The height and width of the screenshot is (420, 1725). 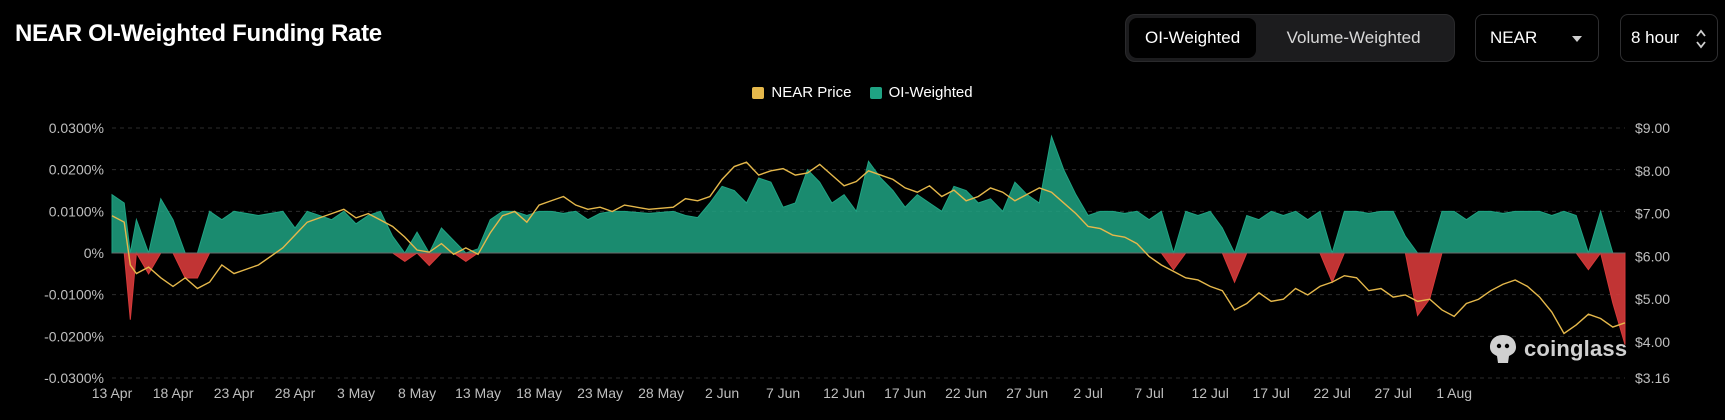 I want to click on tab-volume-weighted: Volume-Weighted, so click(x=1353, y=37).